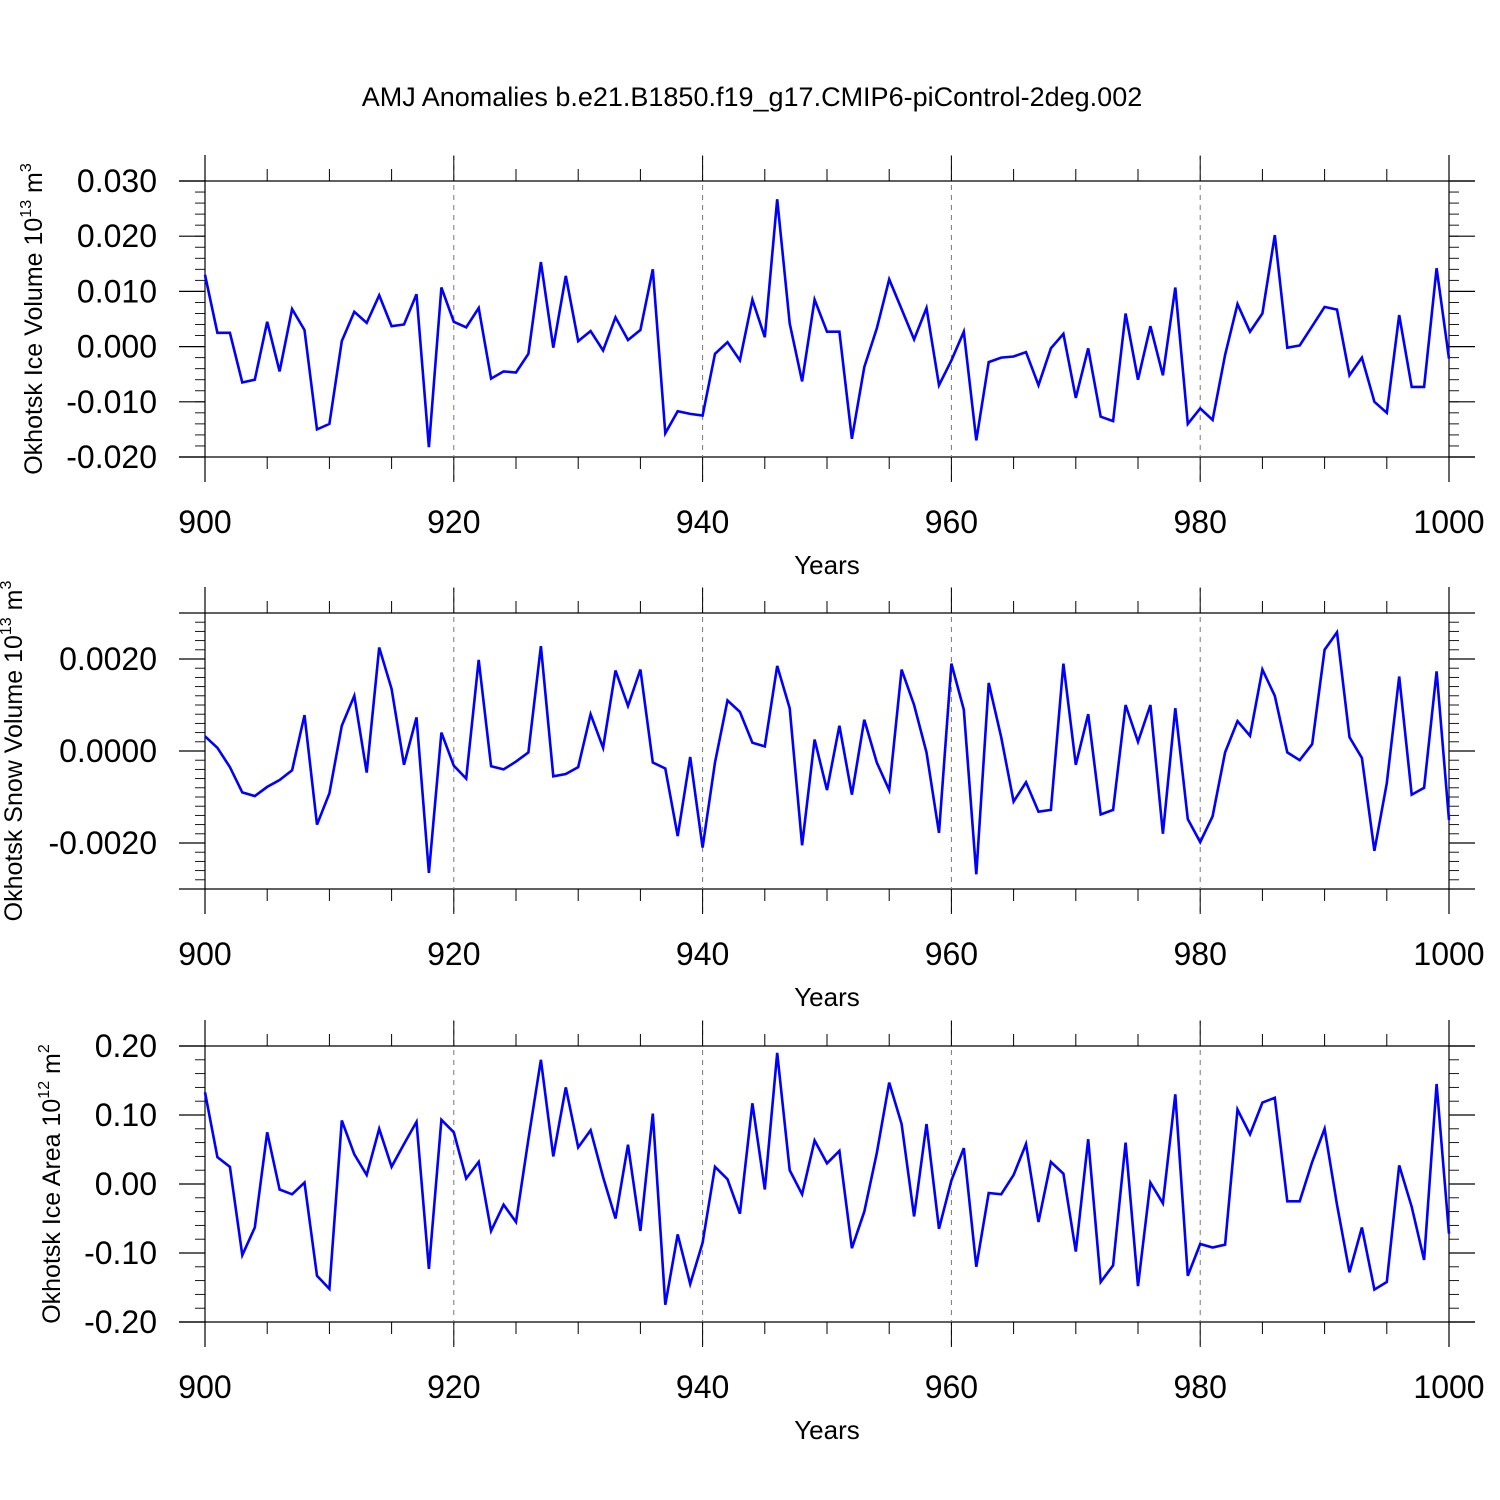 The height and width of the screenshot is (1500, 1500). What do you see at coordinates (52, 1067) in the screenshot?
I see `y-axis-label-unit: m` at bounding box center [52, 1067].